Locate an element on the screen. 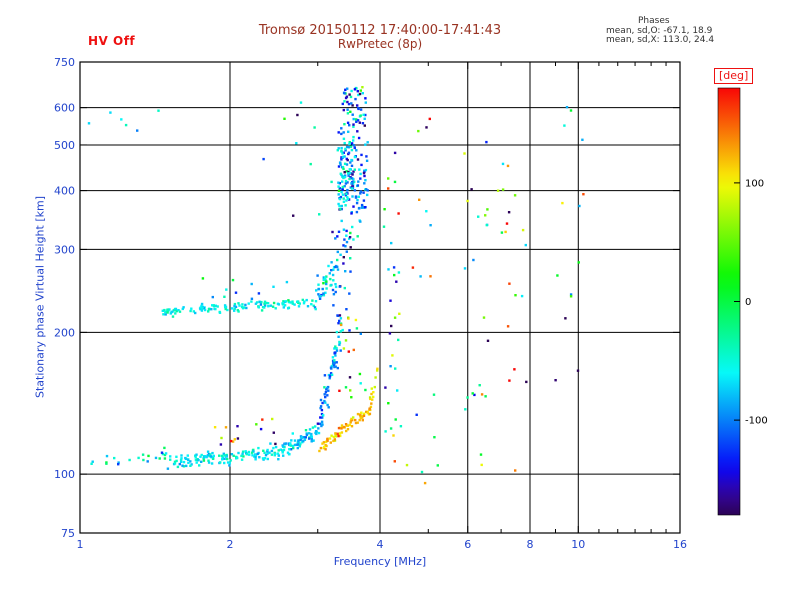  y-axis-label: Stationary phase Virtual Height [km] is located at coordinates (40, 297).